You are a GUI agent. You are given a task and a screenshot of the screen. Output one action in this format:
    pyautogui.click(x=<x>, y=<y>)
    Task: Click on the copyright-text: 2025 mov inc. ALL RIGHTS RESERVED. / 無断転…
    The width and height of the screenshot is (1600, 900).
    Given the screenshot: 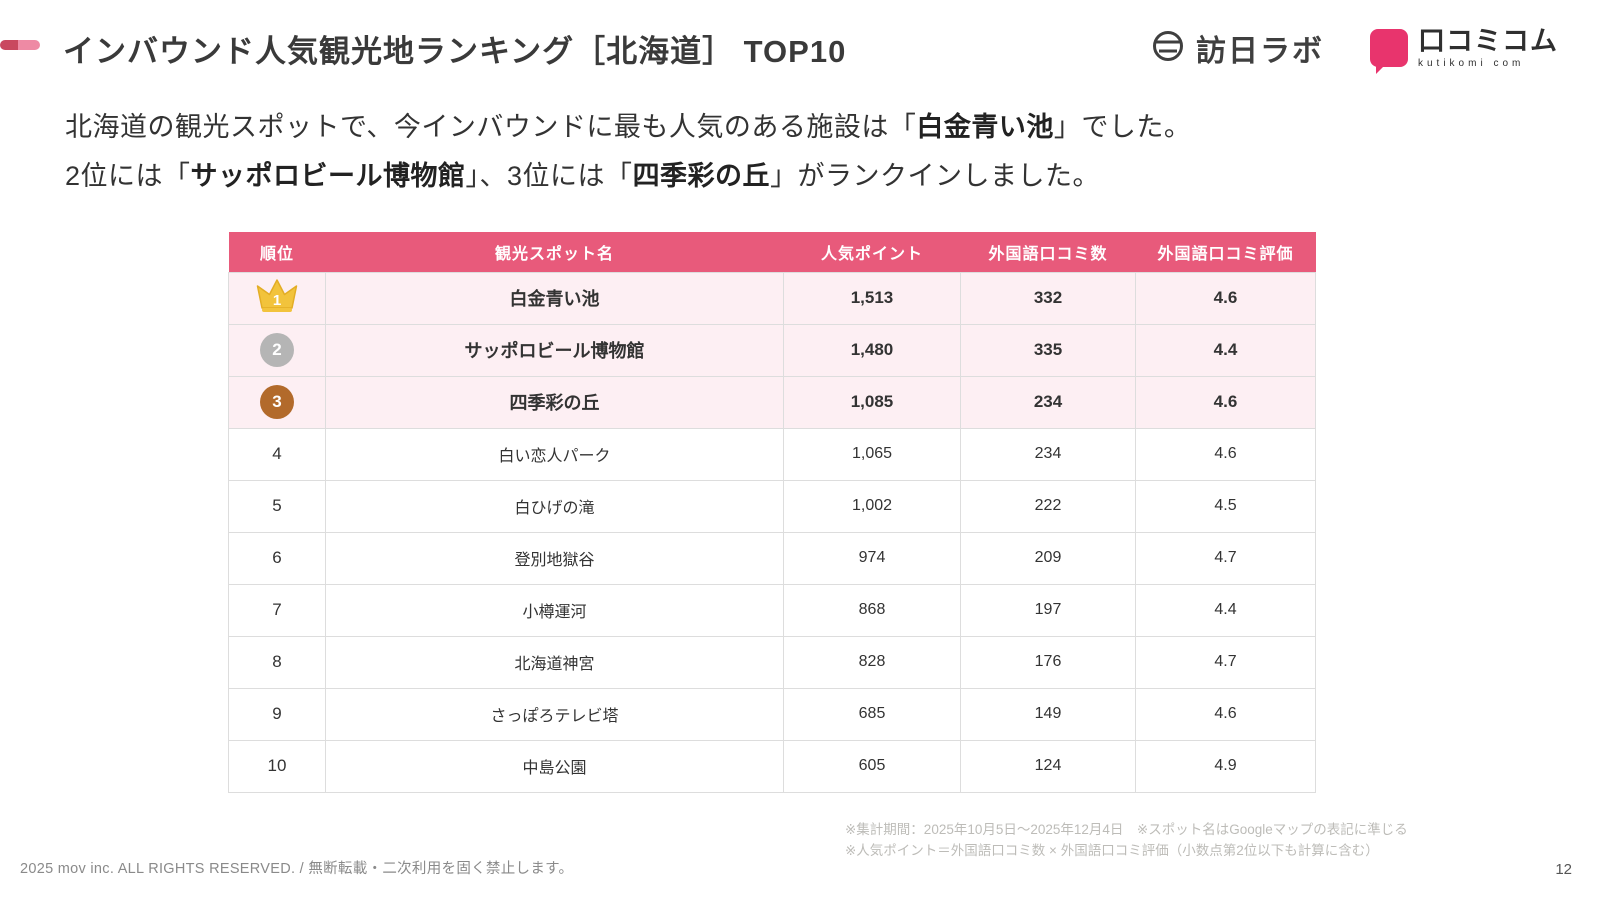 What is the action you would take?
    pyautogui.click(x=297, y=869)
    